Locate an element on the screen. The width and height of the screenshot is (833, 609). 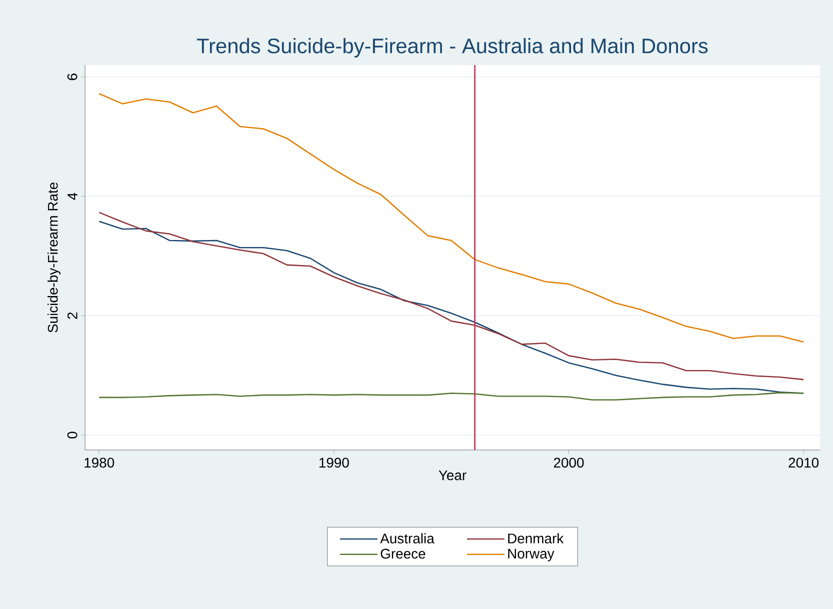
x-tick-label: 2010 is located at coordinates (803, 463).